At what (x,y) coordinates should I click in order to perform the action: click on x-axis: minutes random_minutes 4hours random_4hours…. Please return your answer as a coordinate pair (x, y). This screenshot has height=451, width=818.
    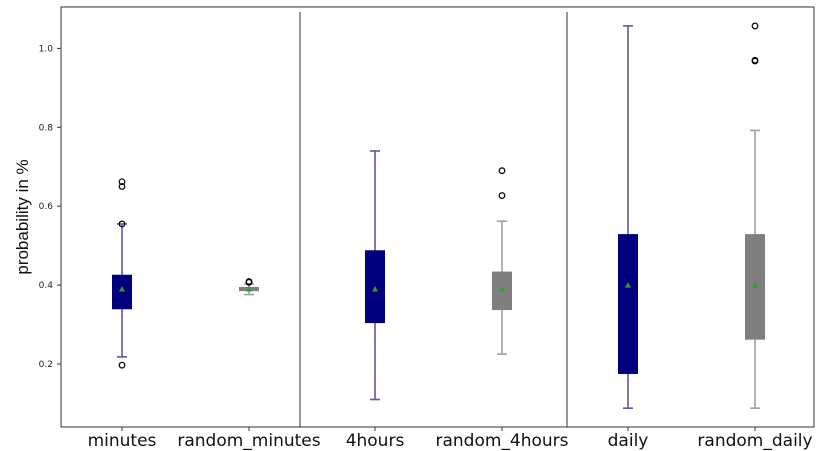
    Looking at the image, I should click on (450, 439).